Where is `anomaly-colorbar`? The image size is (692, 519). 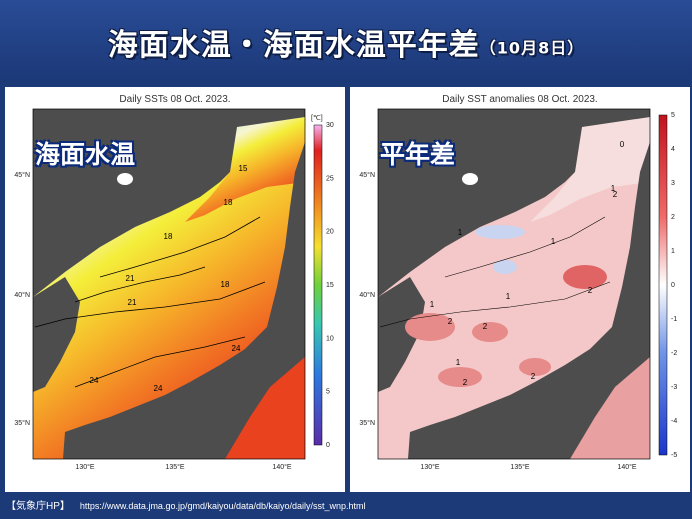
anomaly-colorbar is located at coordinates (663, 285).